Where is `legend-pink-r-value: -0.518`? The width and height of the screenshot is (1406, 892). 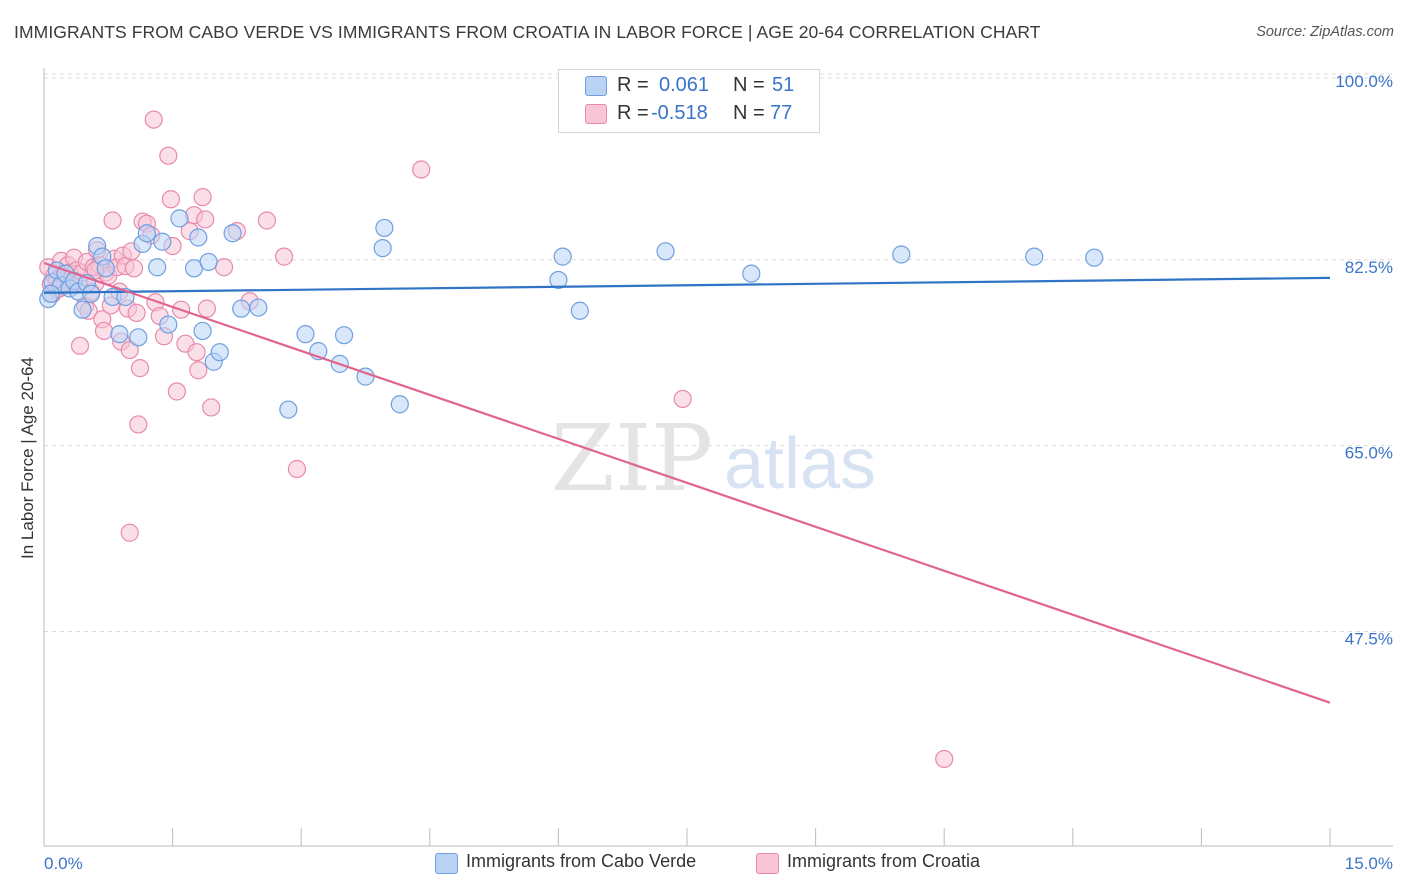 legend-pink-r-value: -0.518 is located at coordinates (679, 113).